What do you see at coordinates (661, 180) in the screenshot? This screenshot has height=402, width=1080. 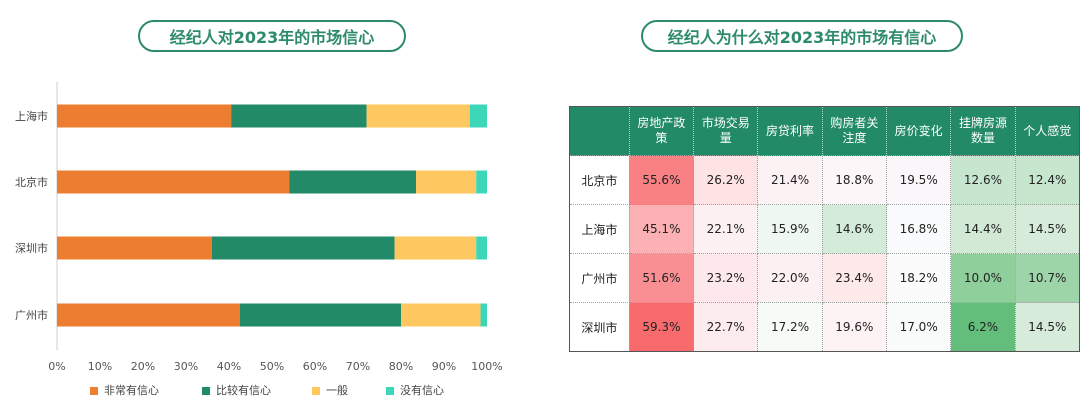 I see `table-cell: 55.6%` at bounding box center [661, 180].